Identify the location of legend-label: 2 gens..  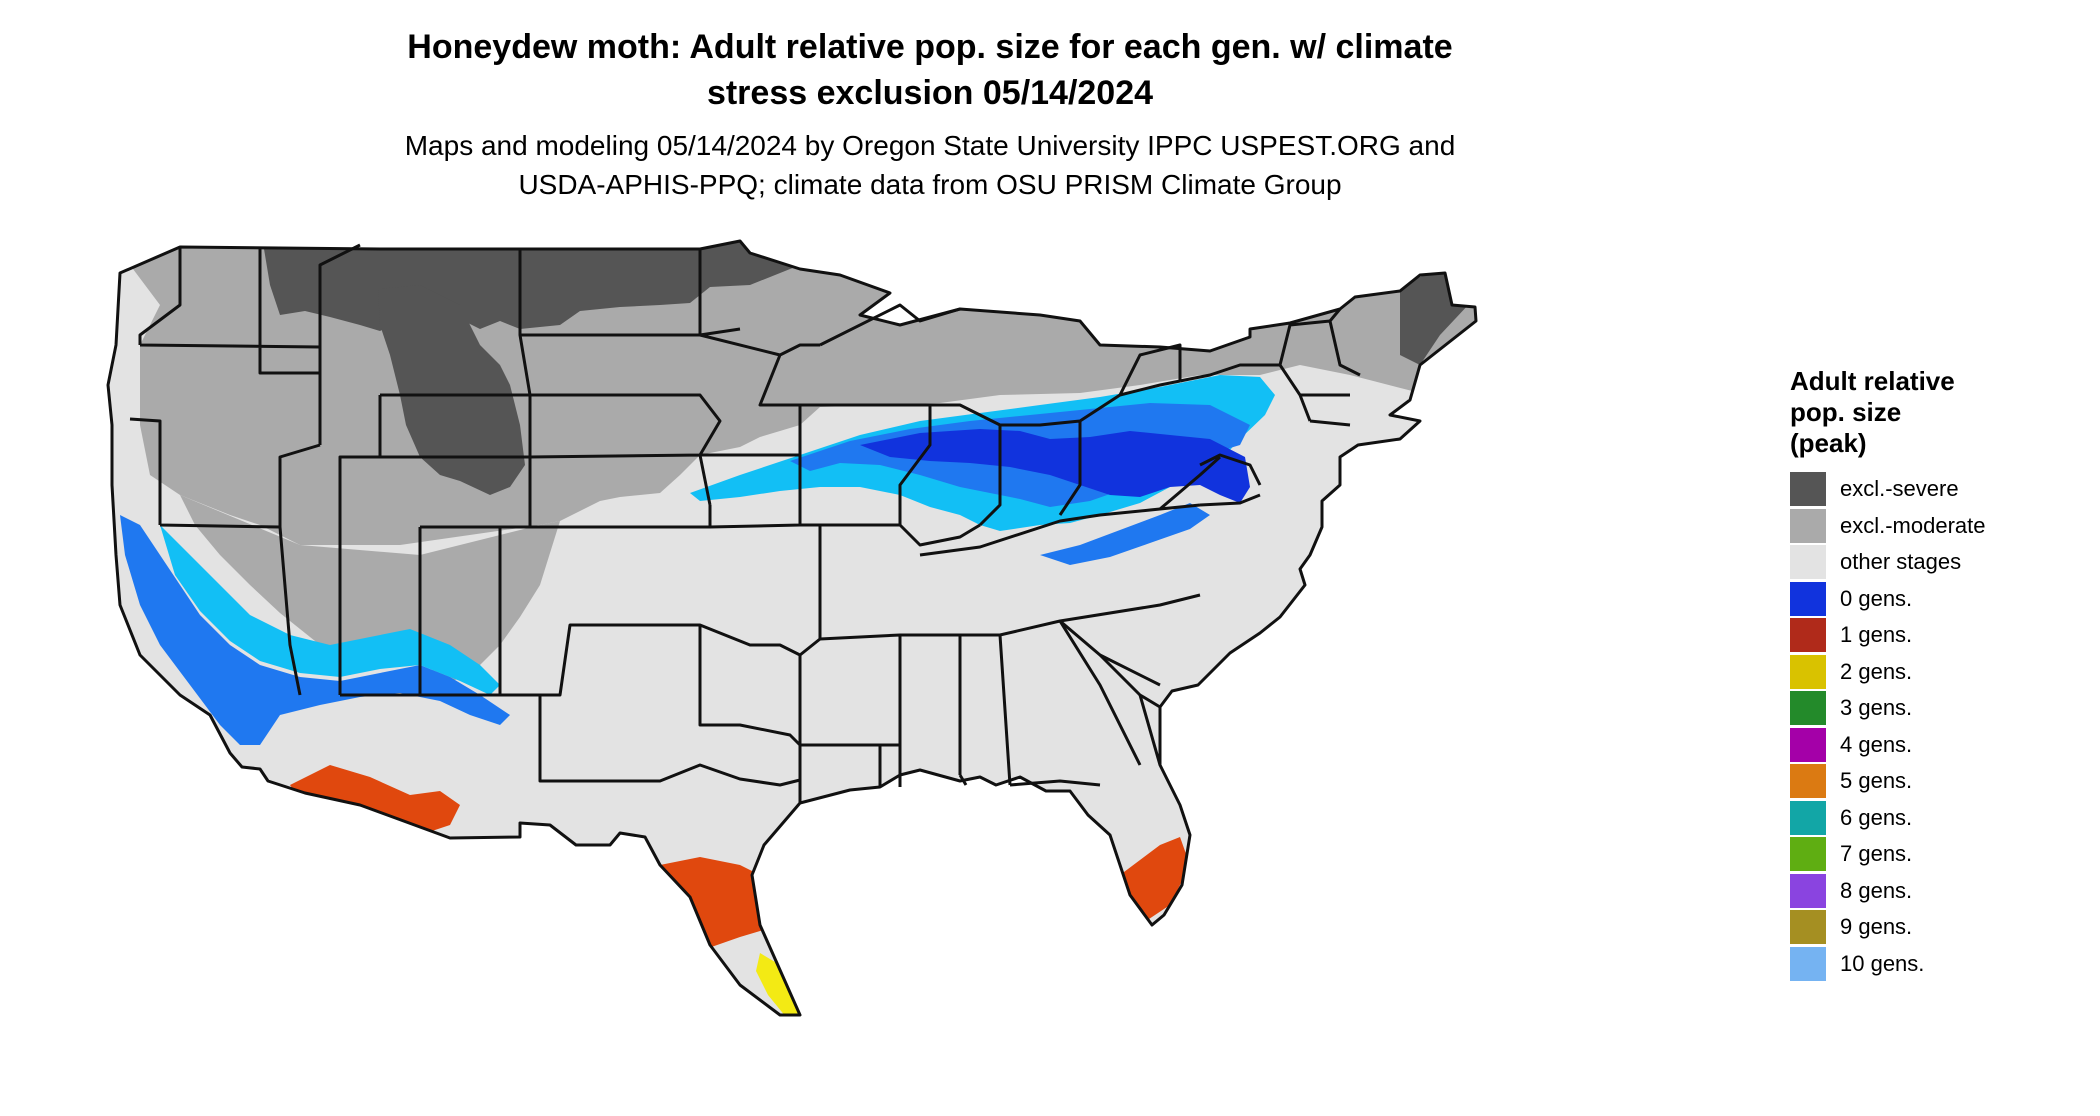
(1876, 671).